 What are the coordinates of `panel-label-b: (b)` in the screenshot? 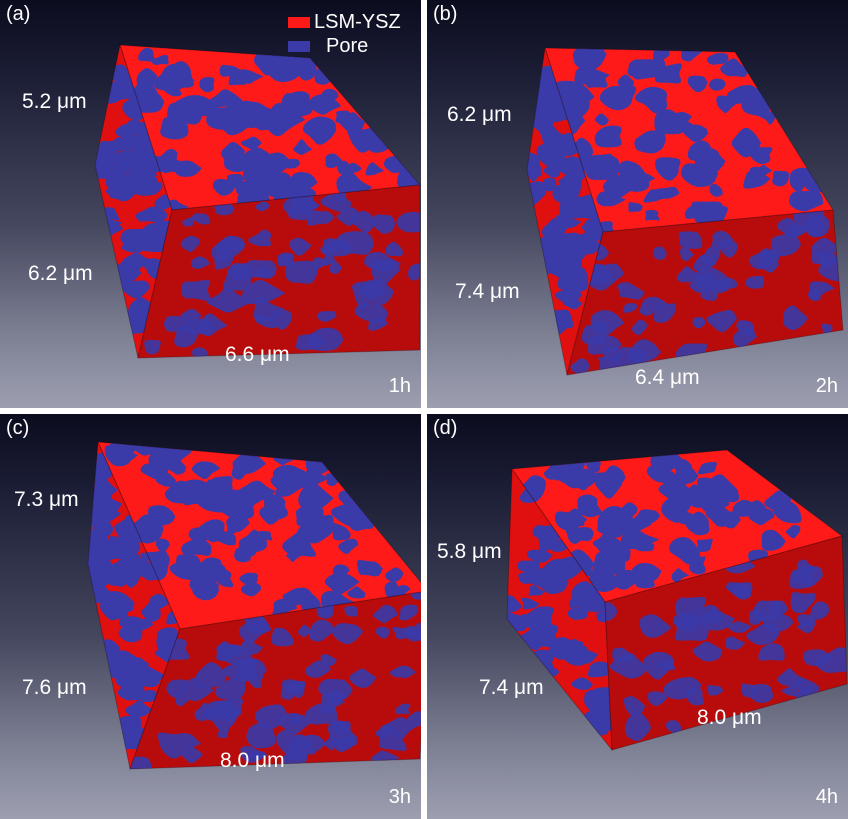 It's located at (445, 14).